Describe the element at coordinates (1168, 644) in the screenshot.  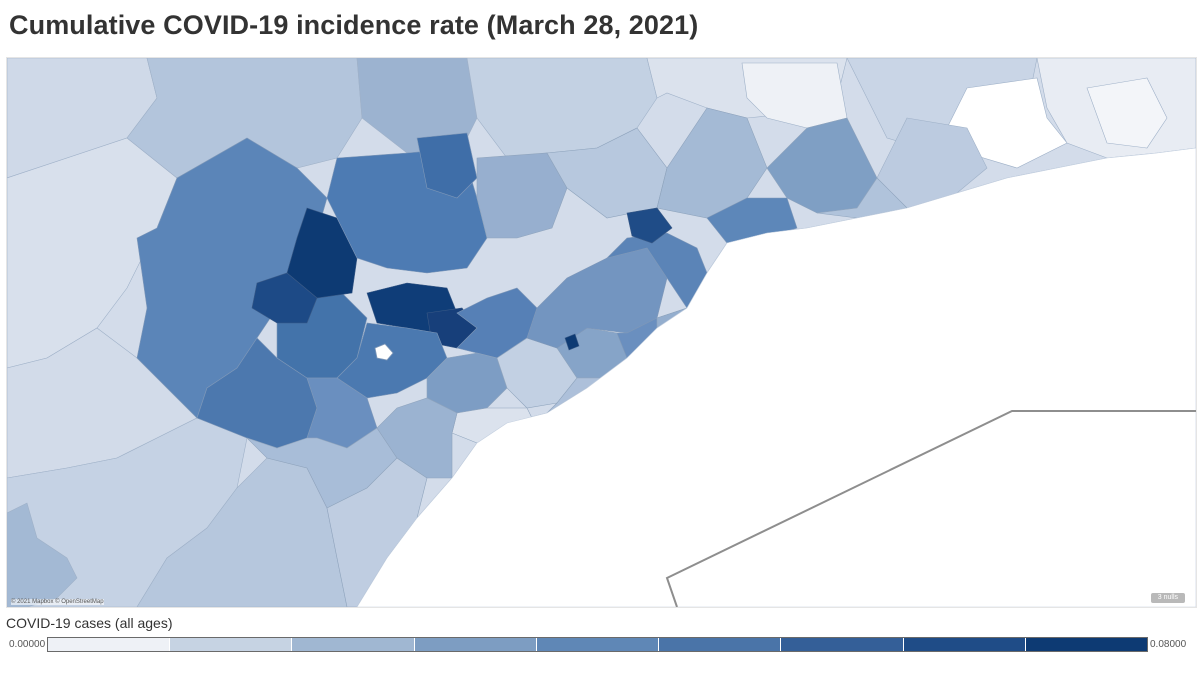
I see `legend-max-label: 0.08000` at that location.